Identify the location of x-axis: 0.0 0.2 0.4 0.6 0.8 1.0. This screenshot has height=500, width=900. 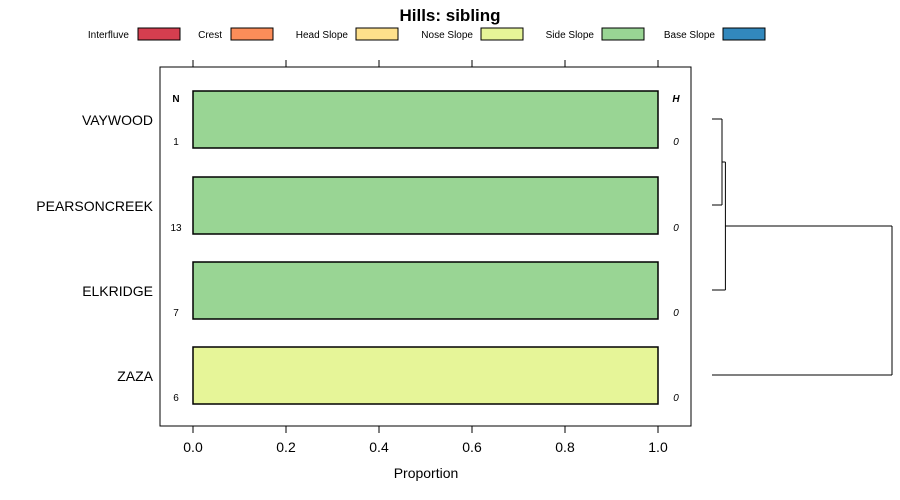
(425, 440).